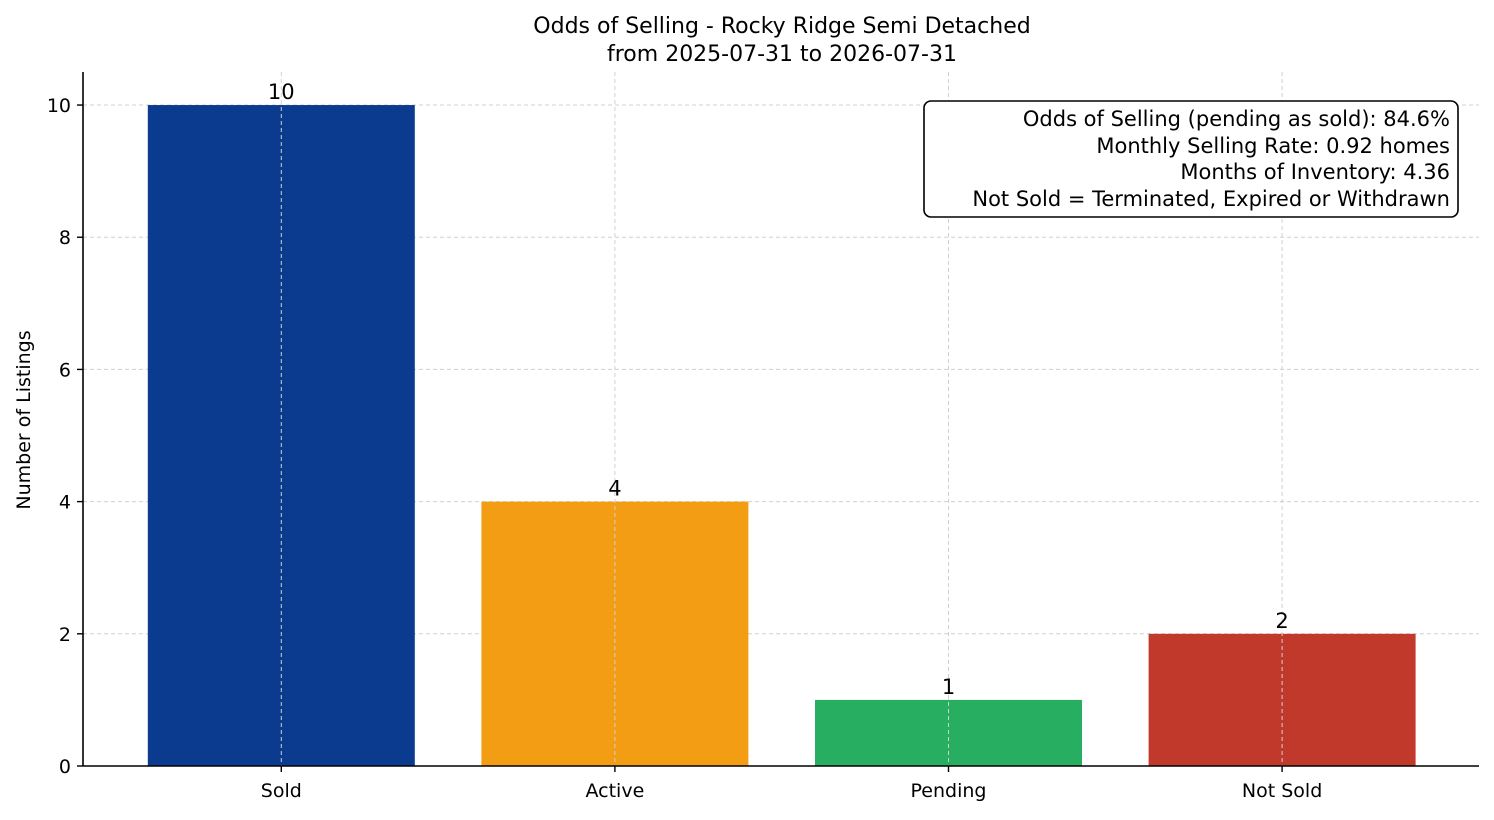  What do you see at coordinates (281, 92) in the screenshot?
I see `data-label-sold: 10` at bounding box center [281, 92].